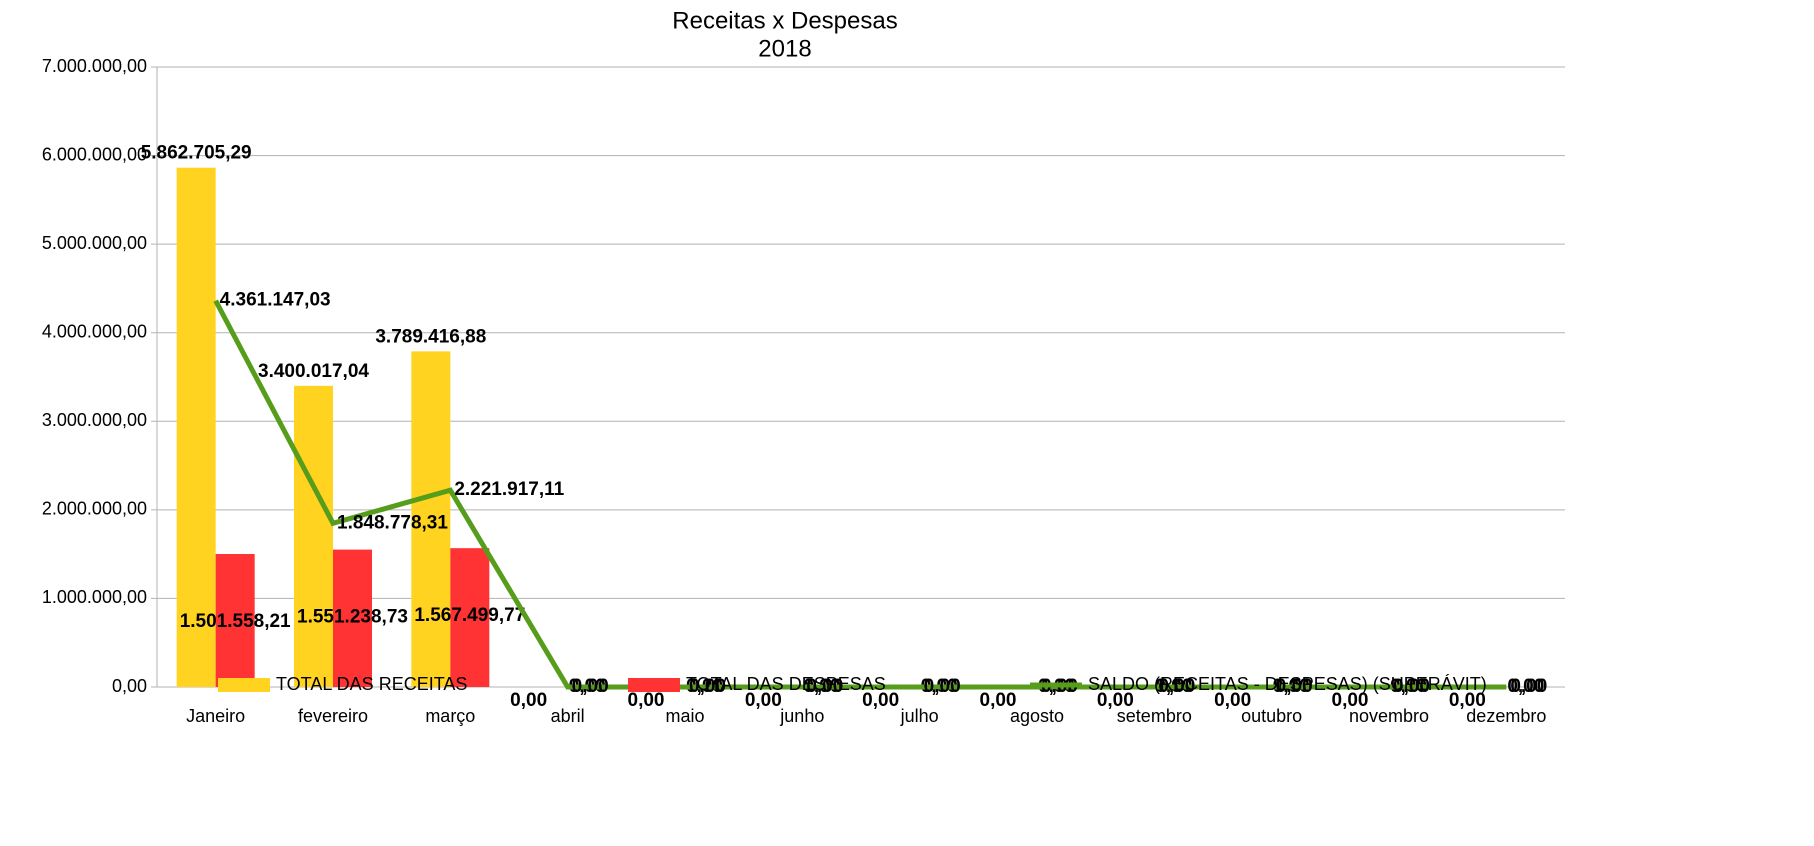  Describe the element at coordinates (94, 243) in the screenshot. I see `y-tick-label: 5.000.000,00` at that location.